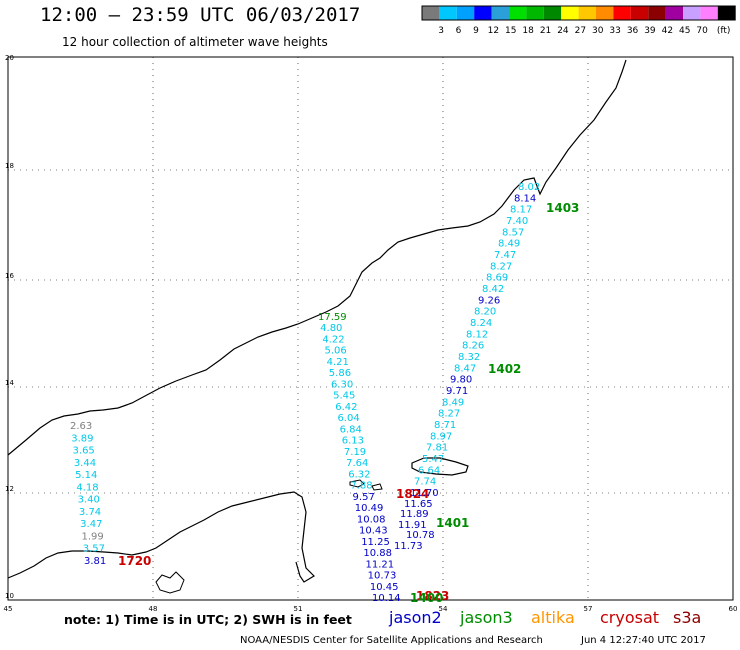  Describe the element at coordinates (598, 31) in the screenshot. I see `colorbar-label: 30` at that location.